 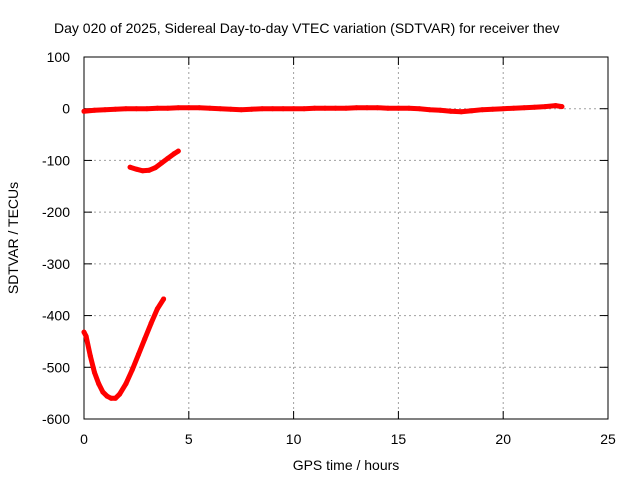 What do you see at coordinates (56, 367) in the screenshot?
I see `y-tick-label: -500` at bounding box center [56, 367].